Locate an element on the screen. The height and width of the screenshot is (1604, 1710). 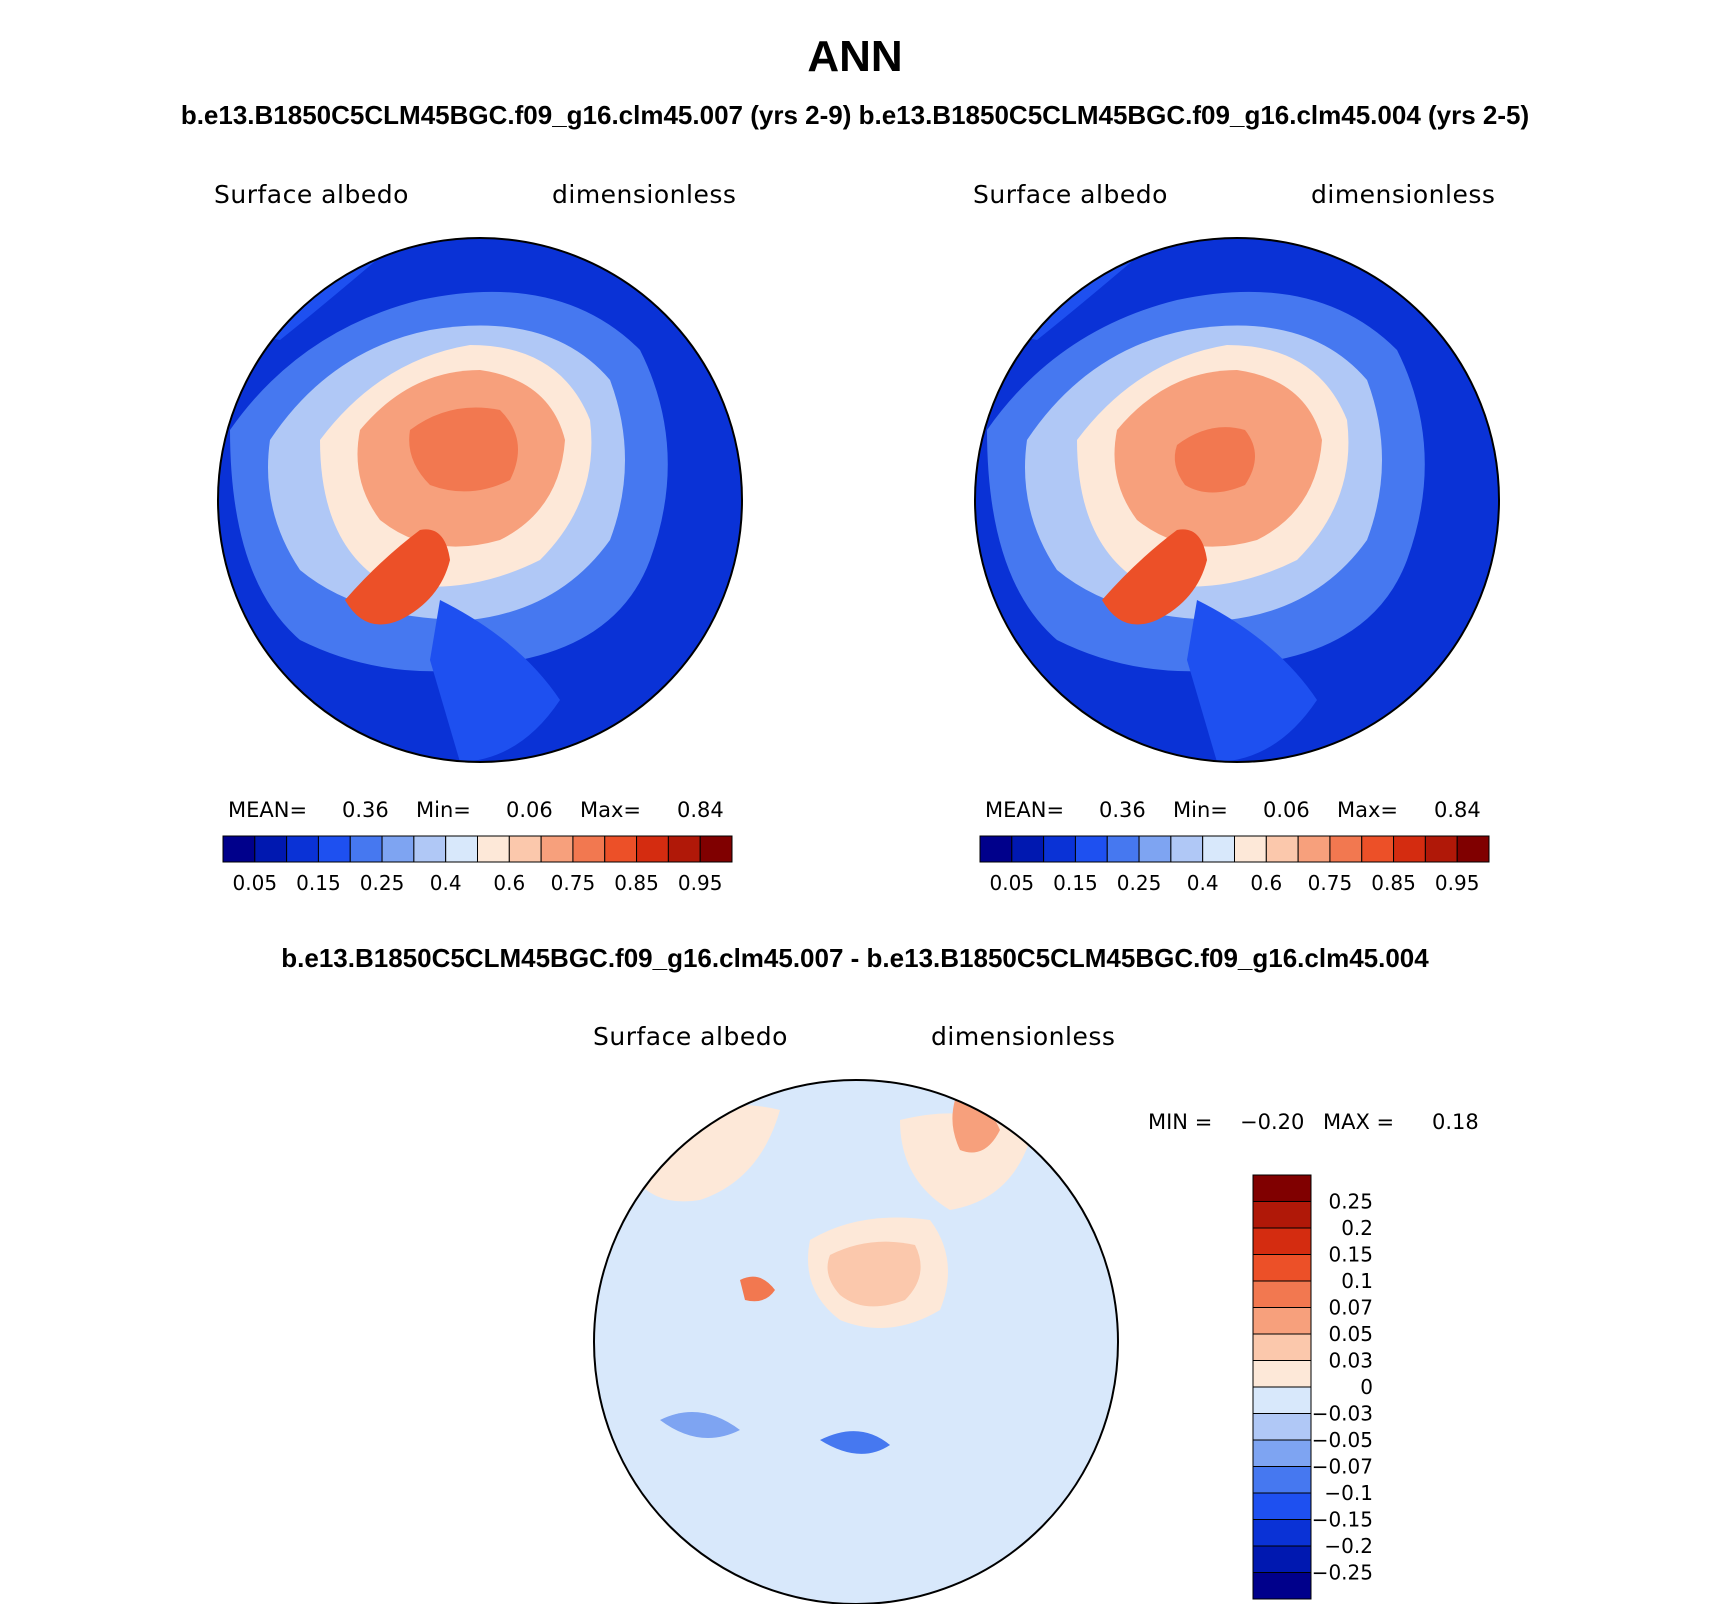
panel1-colorbar-tick-label: 0.05 is located at coordinates (255, 883).